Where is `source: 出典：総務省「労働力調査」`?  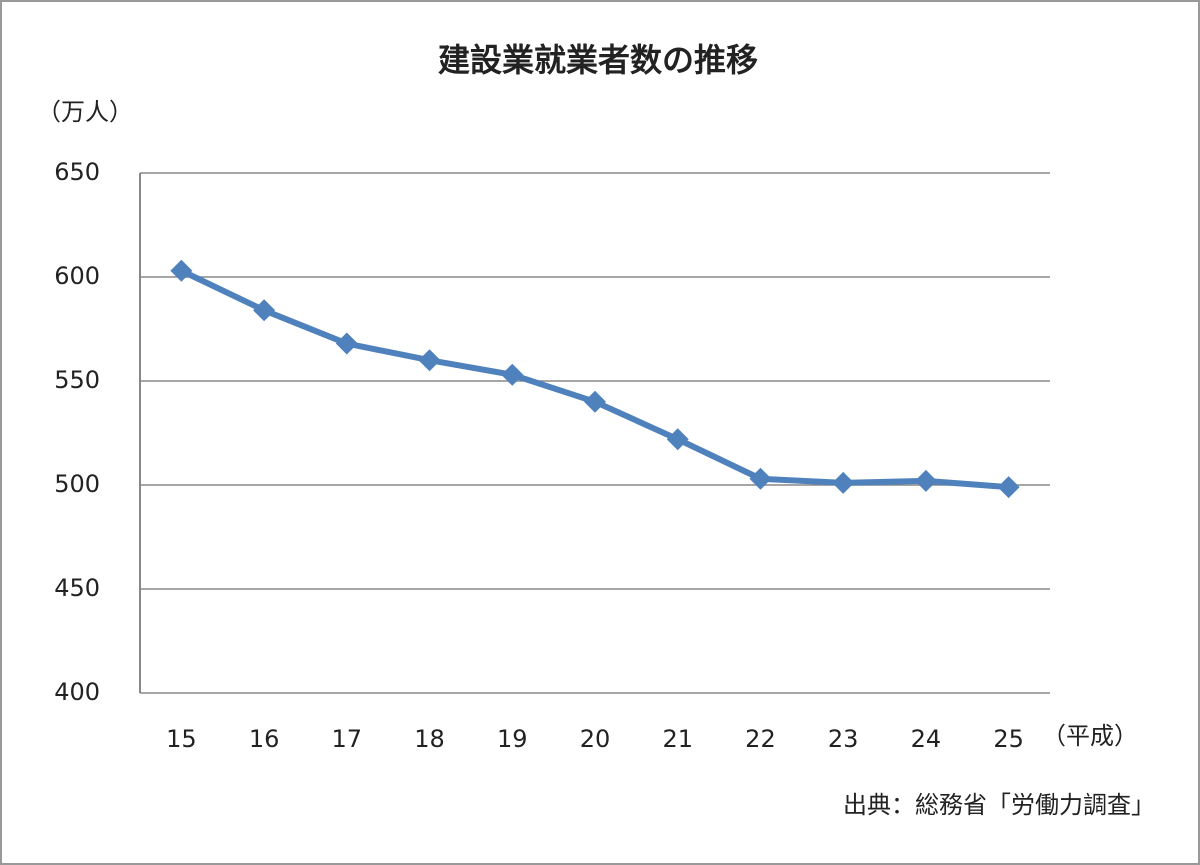 source: 出典：総務省「労働力調査」 is located at coordinates (999, 805).